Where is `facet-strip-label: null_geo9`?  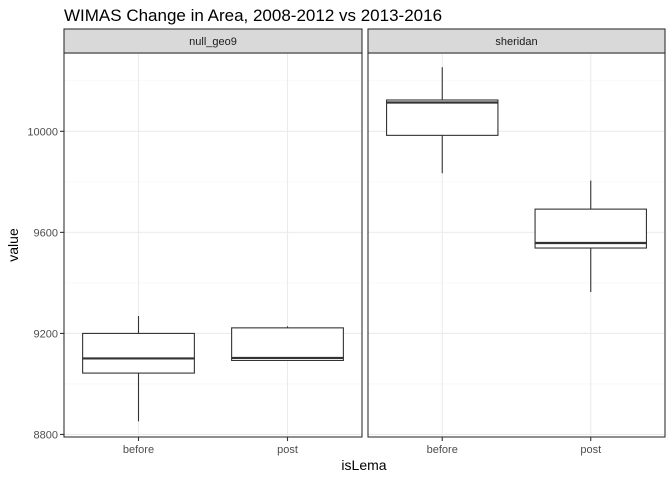
facet-strip-label: null_geo9 is located at coordinates (213, 42).